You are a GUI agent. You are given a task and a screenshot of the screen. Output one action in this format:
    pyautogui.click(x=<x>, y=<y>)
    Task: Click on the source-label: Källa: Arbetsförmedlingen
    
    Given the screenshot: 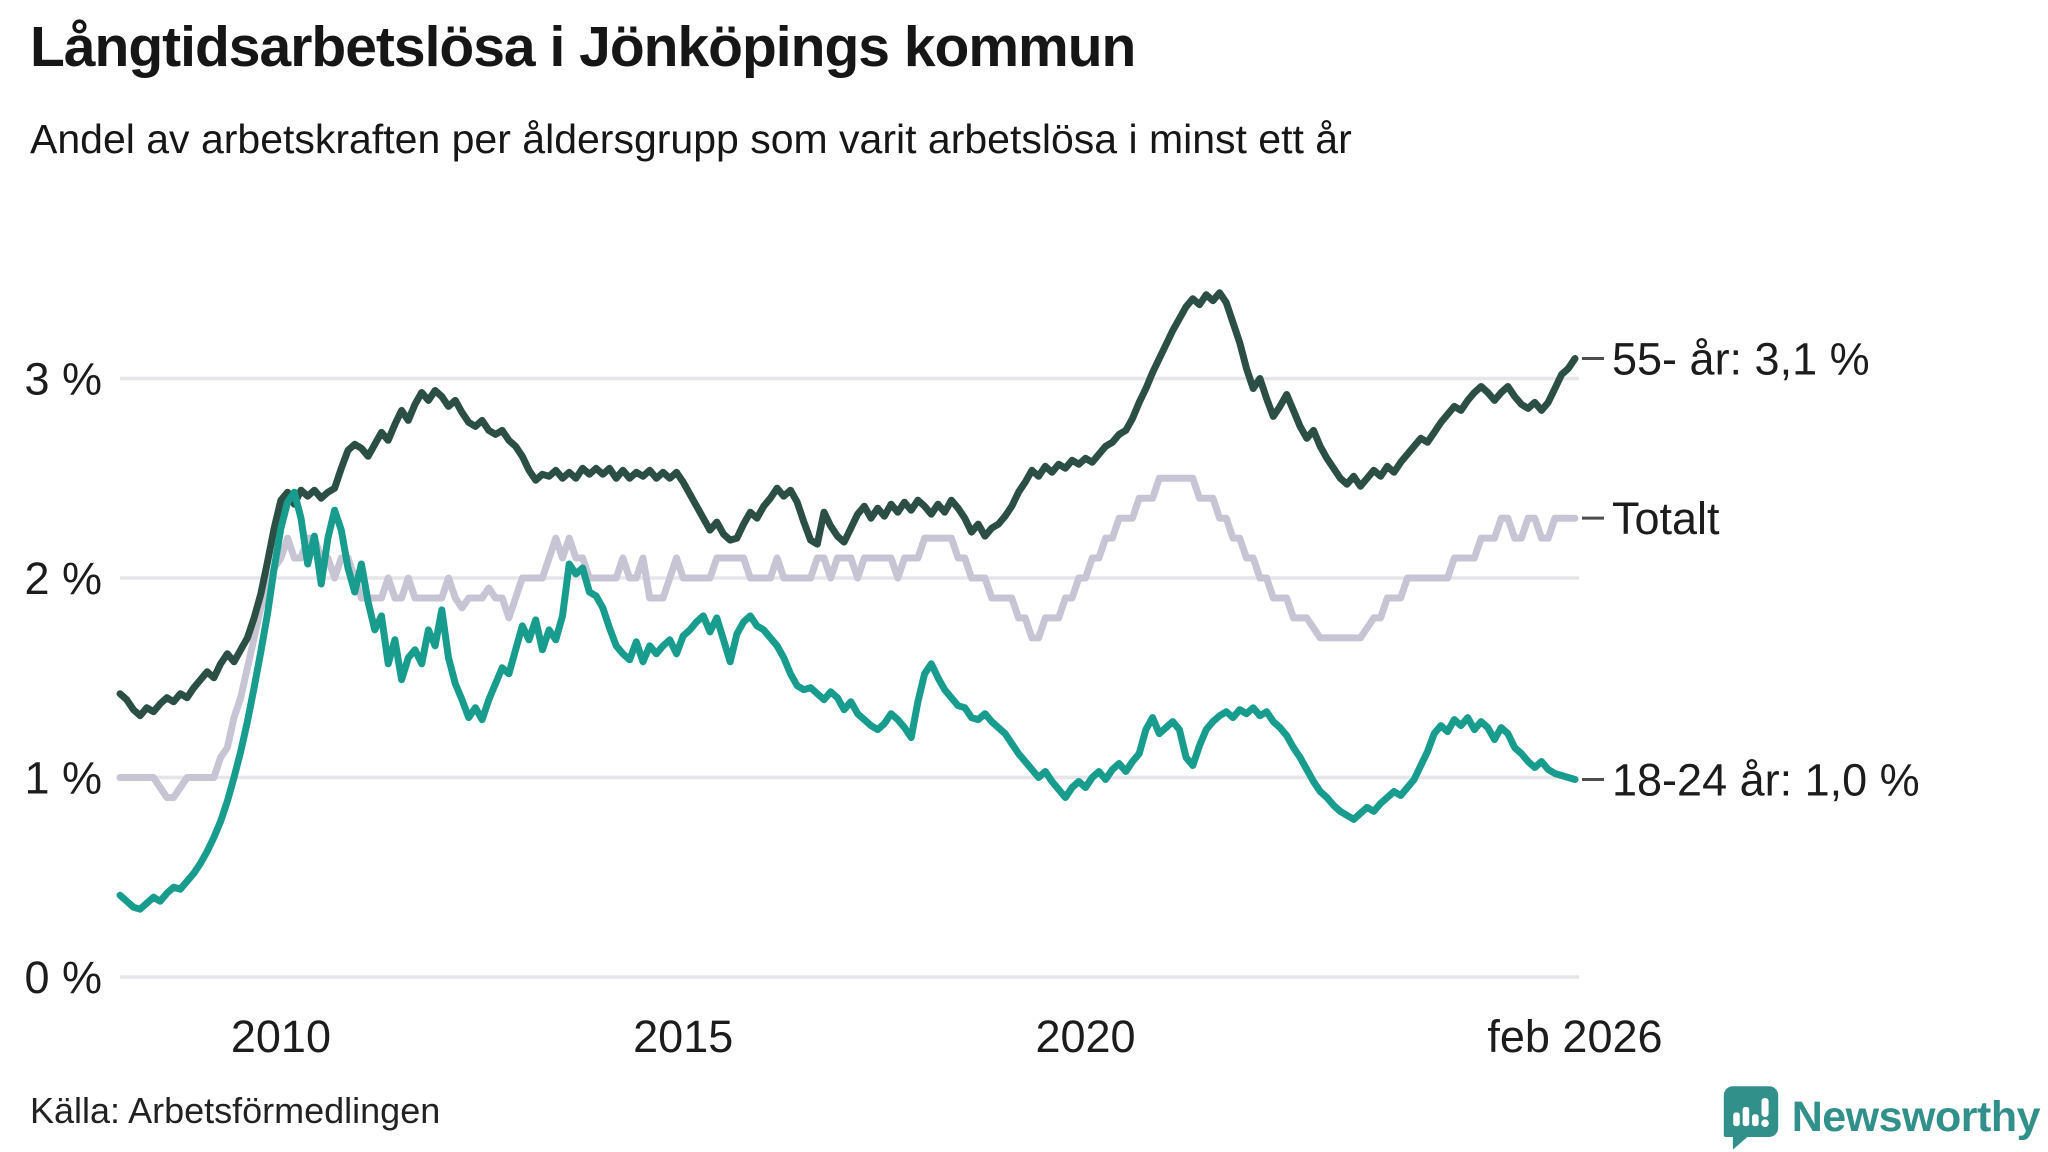 What is the action you would take?
    pyautogui.click(x=235, y=1110)
    